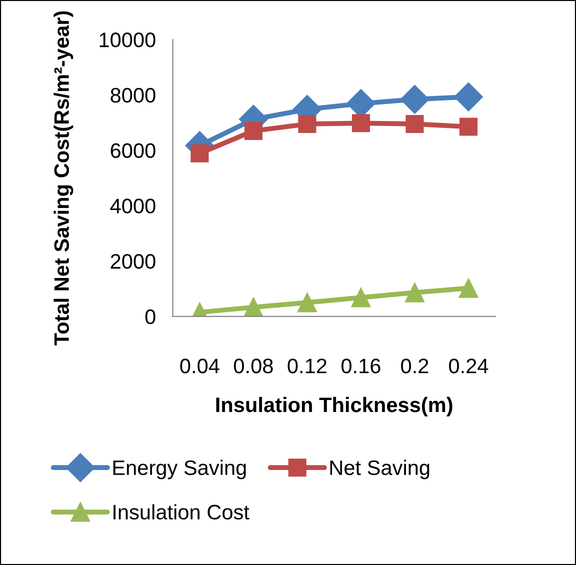 The width and height of the screenshot is (576, 565). What do you see at coordinates (334, 406) in the screenshot?
I see `x-axis-title: Insulation Thickness(m)` at bounding box center [334, 406].